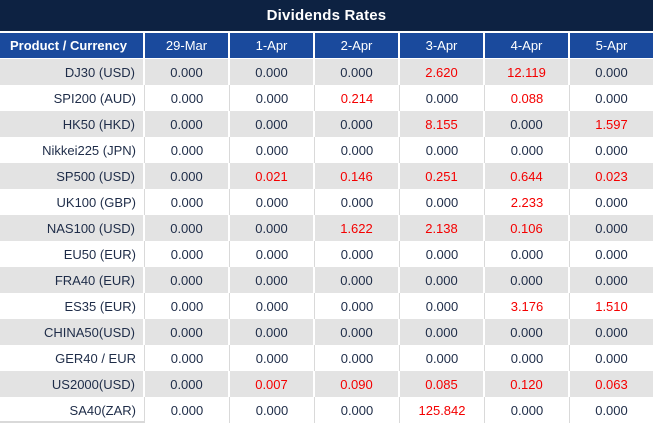  Describe the element at coordinates (72, 150) in the screenshot. I see `product-cell: Nikkei225 (JPN)` at that location.